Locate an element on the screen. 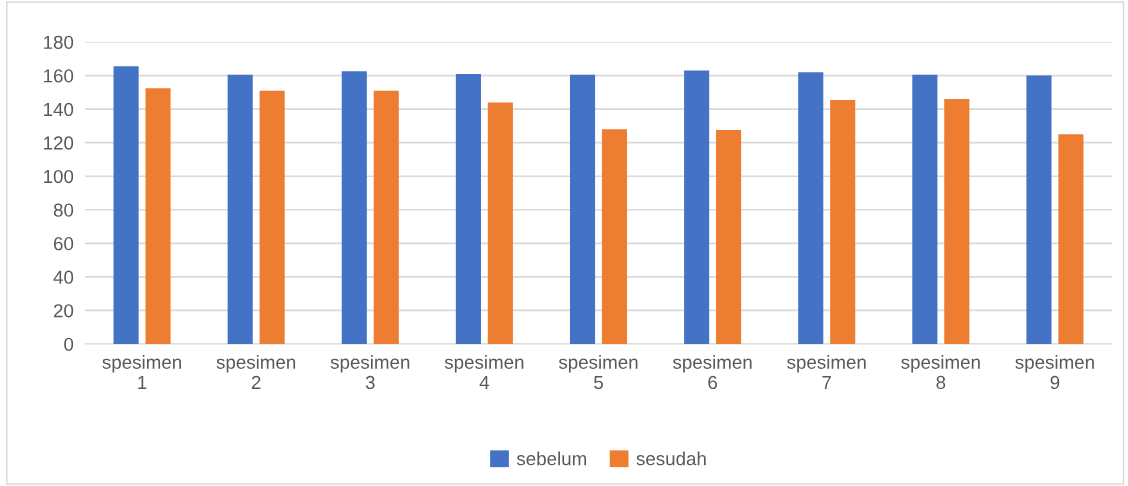 This screenshot has width=1128, height=486. y-tick-label: 60 is located at coordinates (63, 244).